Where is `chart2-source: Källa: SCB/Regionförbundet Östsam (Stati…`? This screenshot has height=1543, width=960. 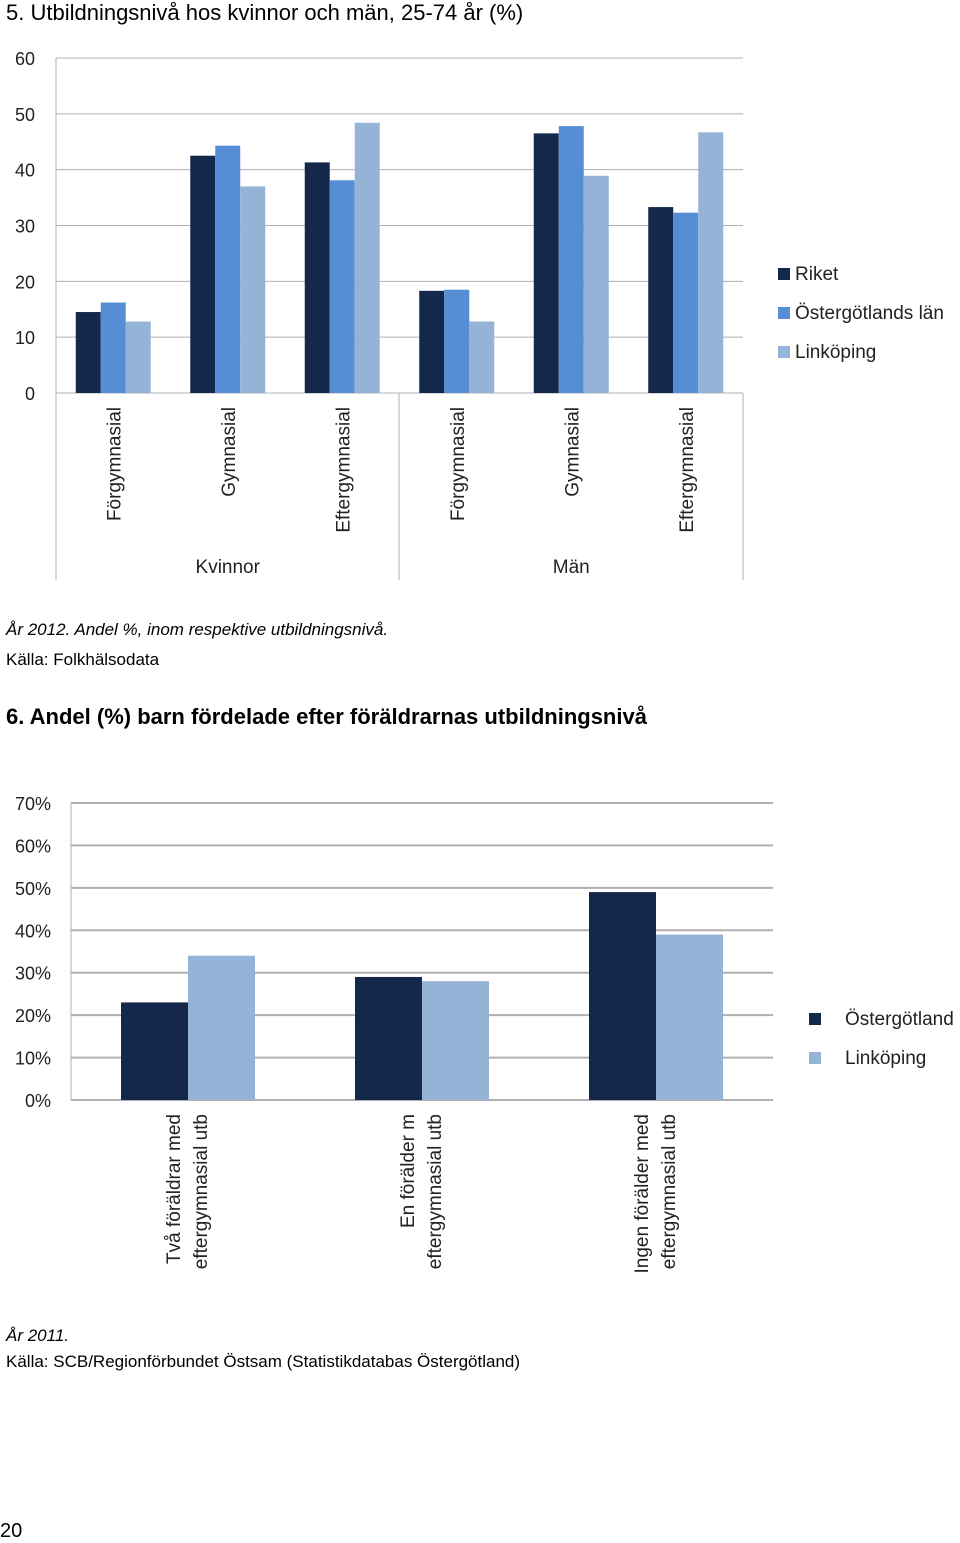
chart2-source: Källa: SCB/Regionförbundet Östsam (Stati… is located at coordinates (263, 1361).